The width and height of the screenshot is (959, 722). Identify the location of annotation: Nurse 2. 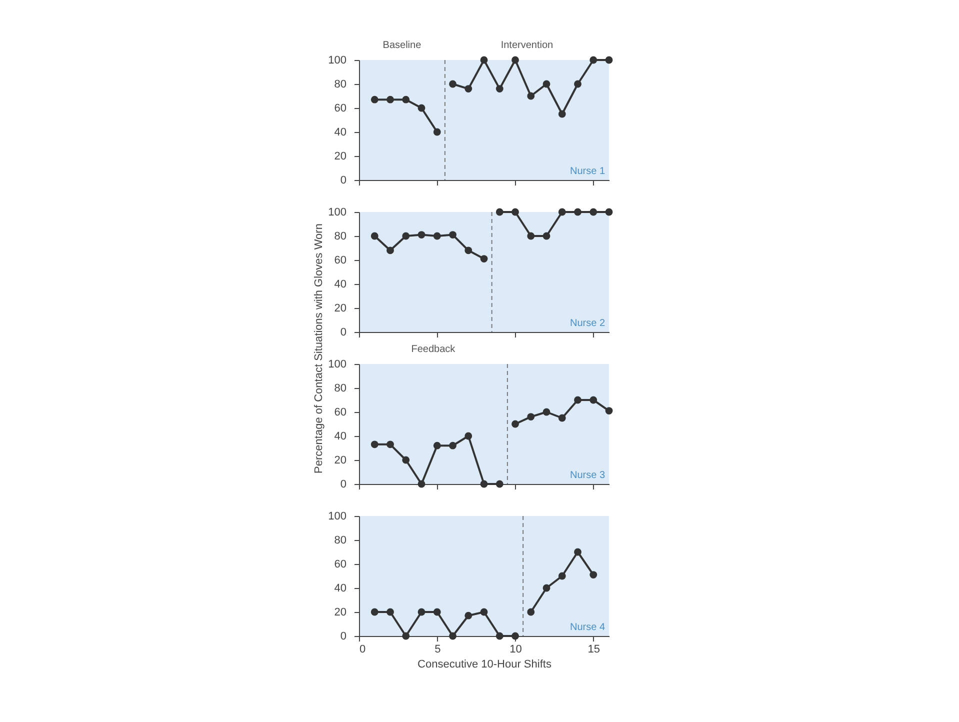
(588, 323).